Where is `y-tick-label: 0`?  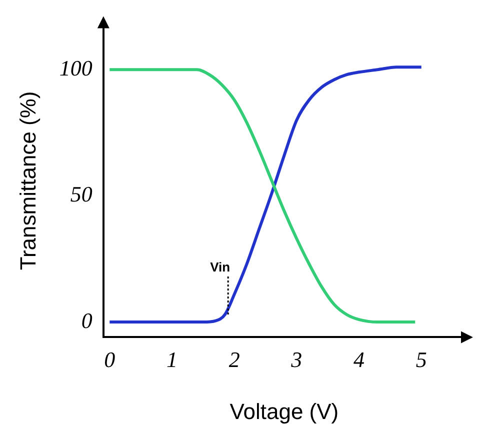
y-tick-label: 0 is located at coordinates (86, 320).